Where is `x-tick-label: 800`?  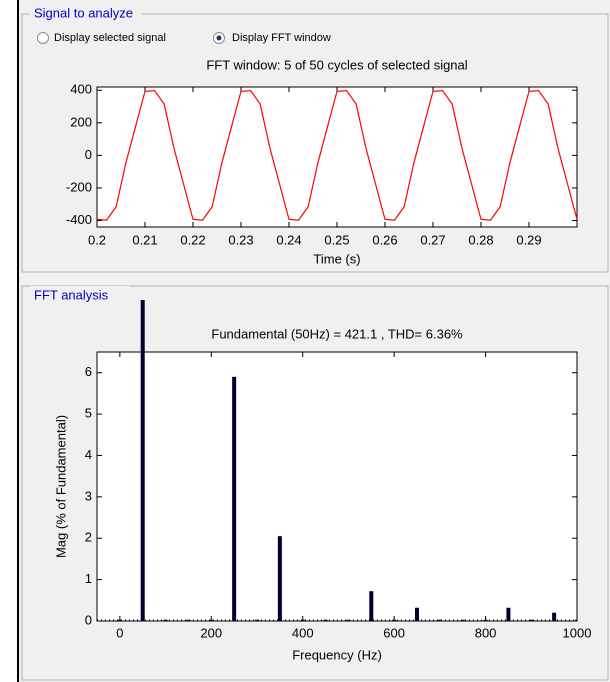 x-tick-label: 800 is located at coordinates (486, 632).